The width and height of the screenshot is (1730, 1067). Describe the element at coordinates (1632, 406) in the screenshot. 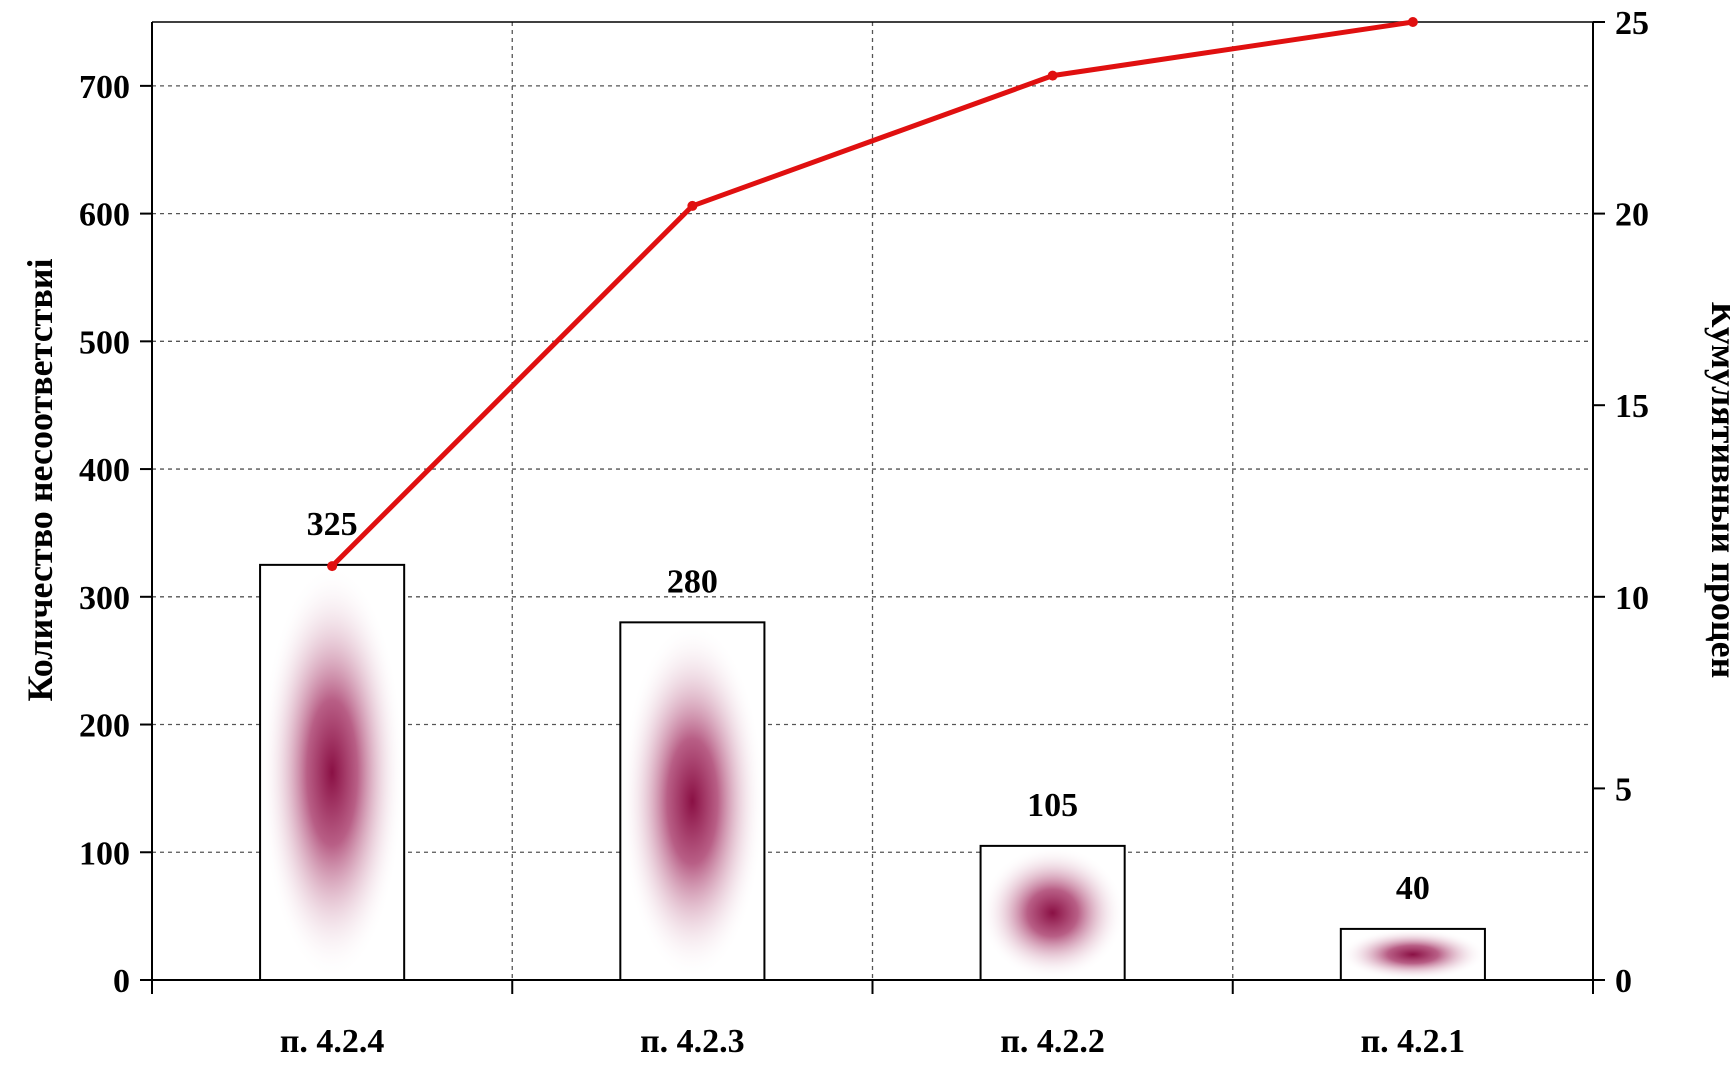

I see `y2-tick-label: 15` at that location.